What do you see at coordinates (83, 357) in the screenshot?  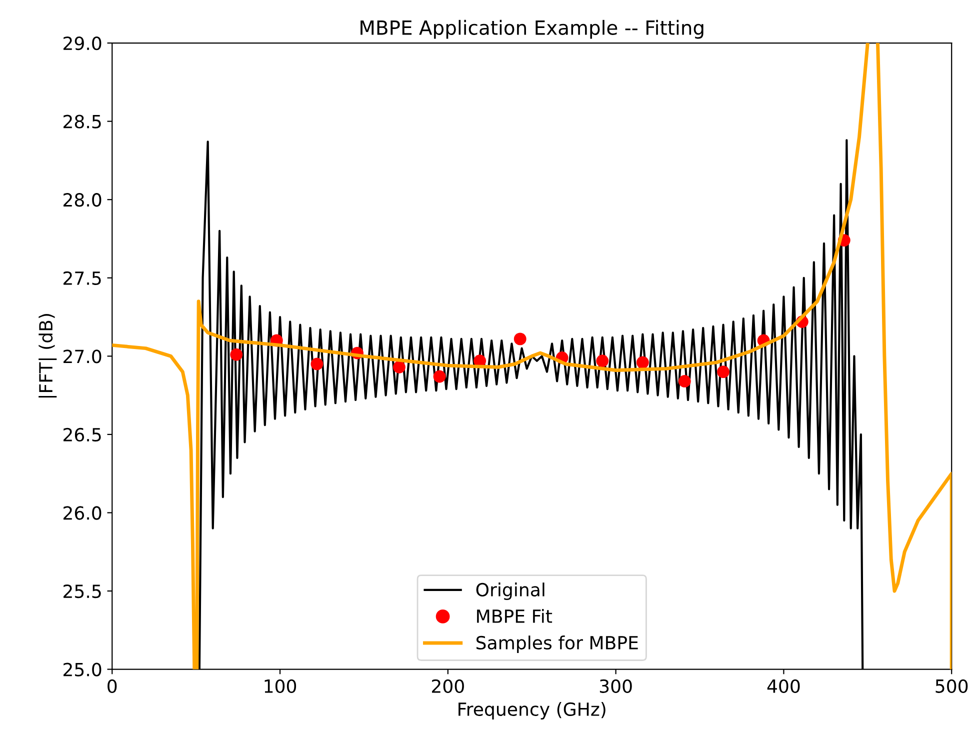 I see `y-tick-label: 27.0` at bounding box center [83, 357].